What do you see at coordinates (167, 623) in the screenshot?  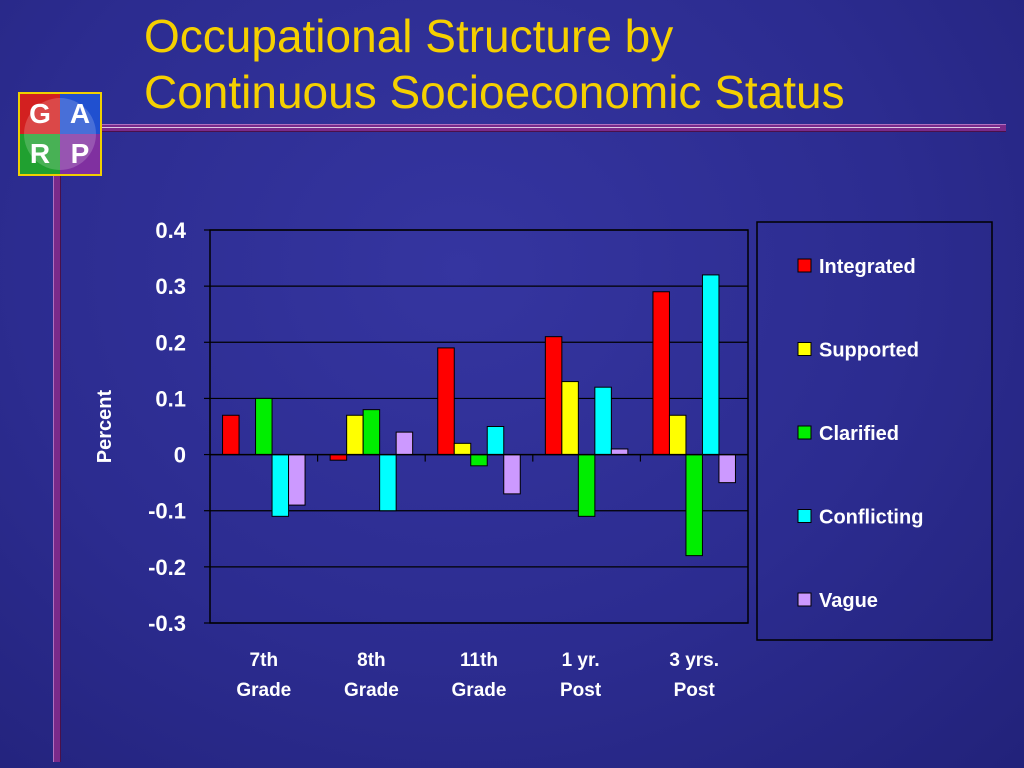 I see `y-tick-label: -0.3` at bounding box center [167, 623].